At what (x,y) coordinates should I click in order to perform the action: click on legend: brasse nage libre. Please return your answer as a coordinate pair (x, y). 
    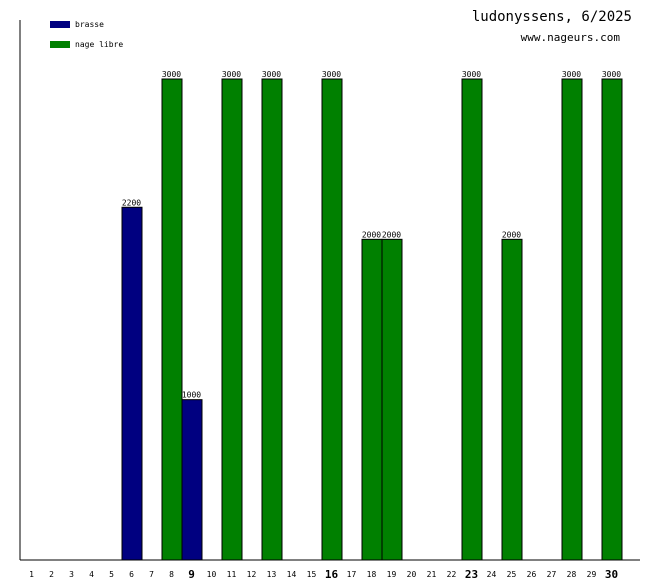
    Looking at the image, I should click on (86, 34).